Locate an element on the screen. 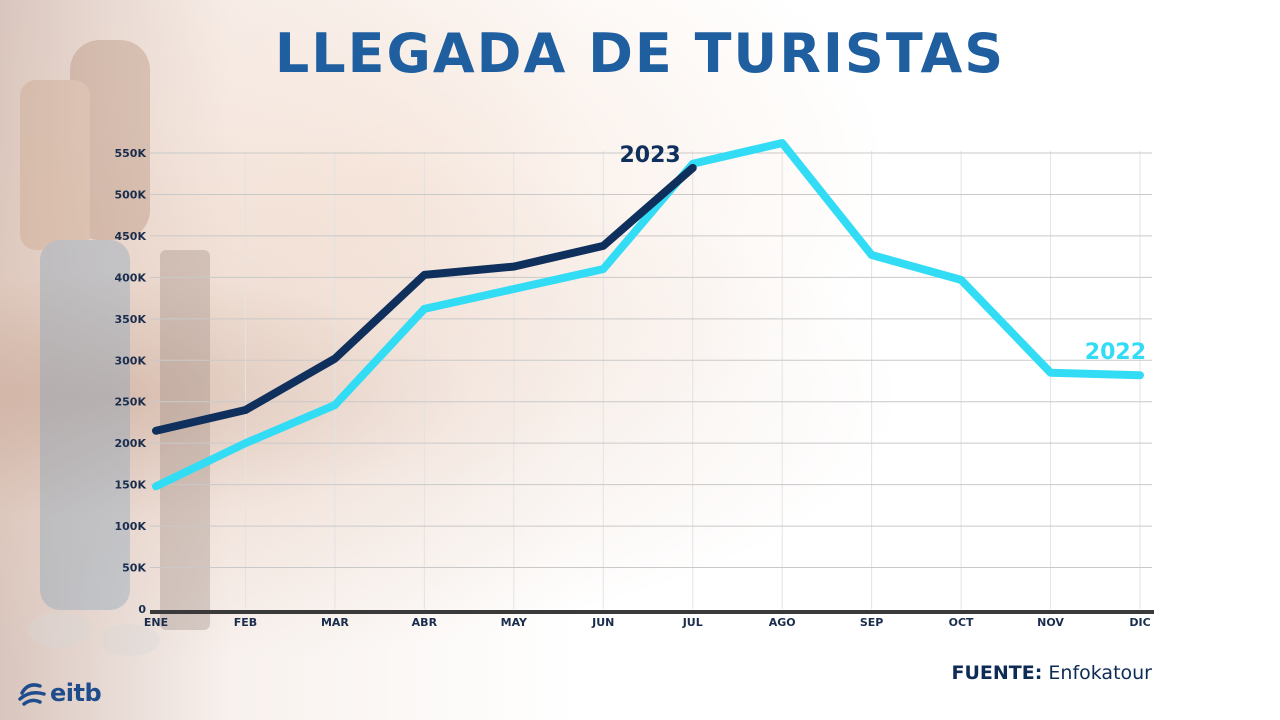 This screenshot has height=720, width=1280. traveler-silhouette is located at coordinates (115, 348).